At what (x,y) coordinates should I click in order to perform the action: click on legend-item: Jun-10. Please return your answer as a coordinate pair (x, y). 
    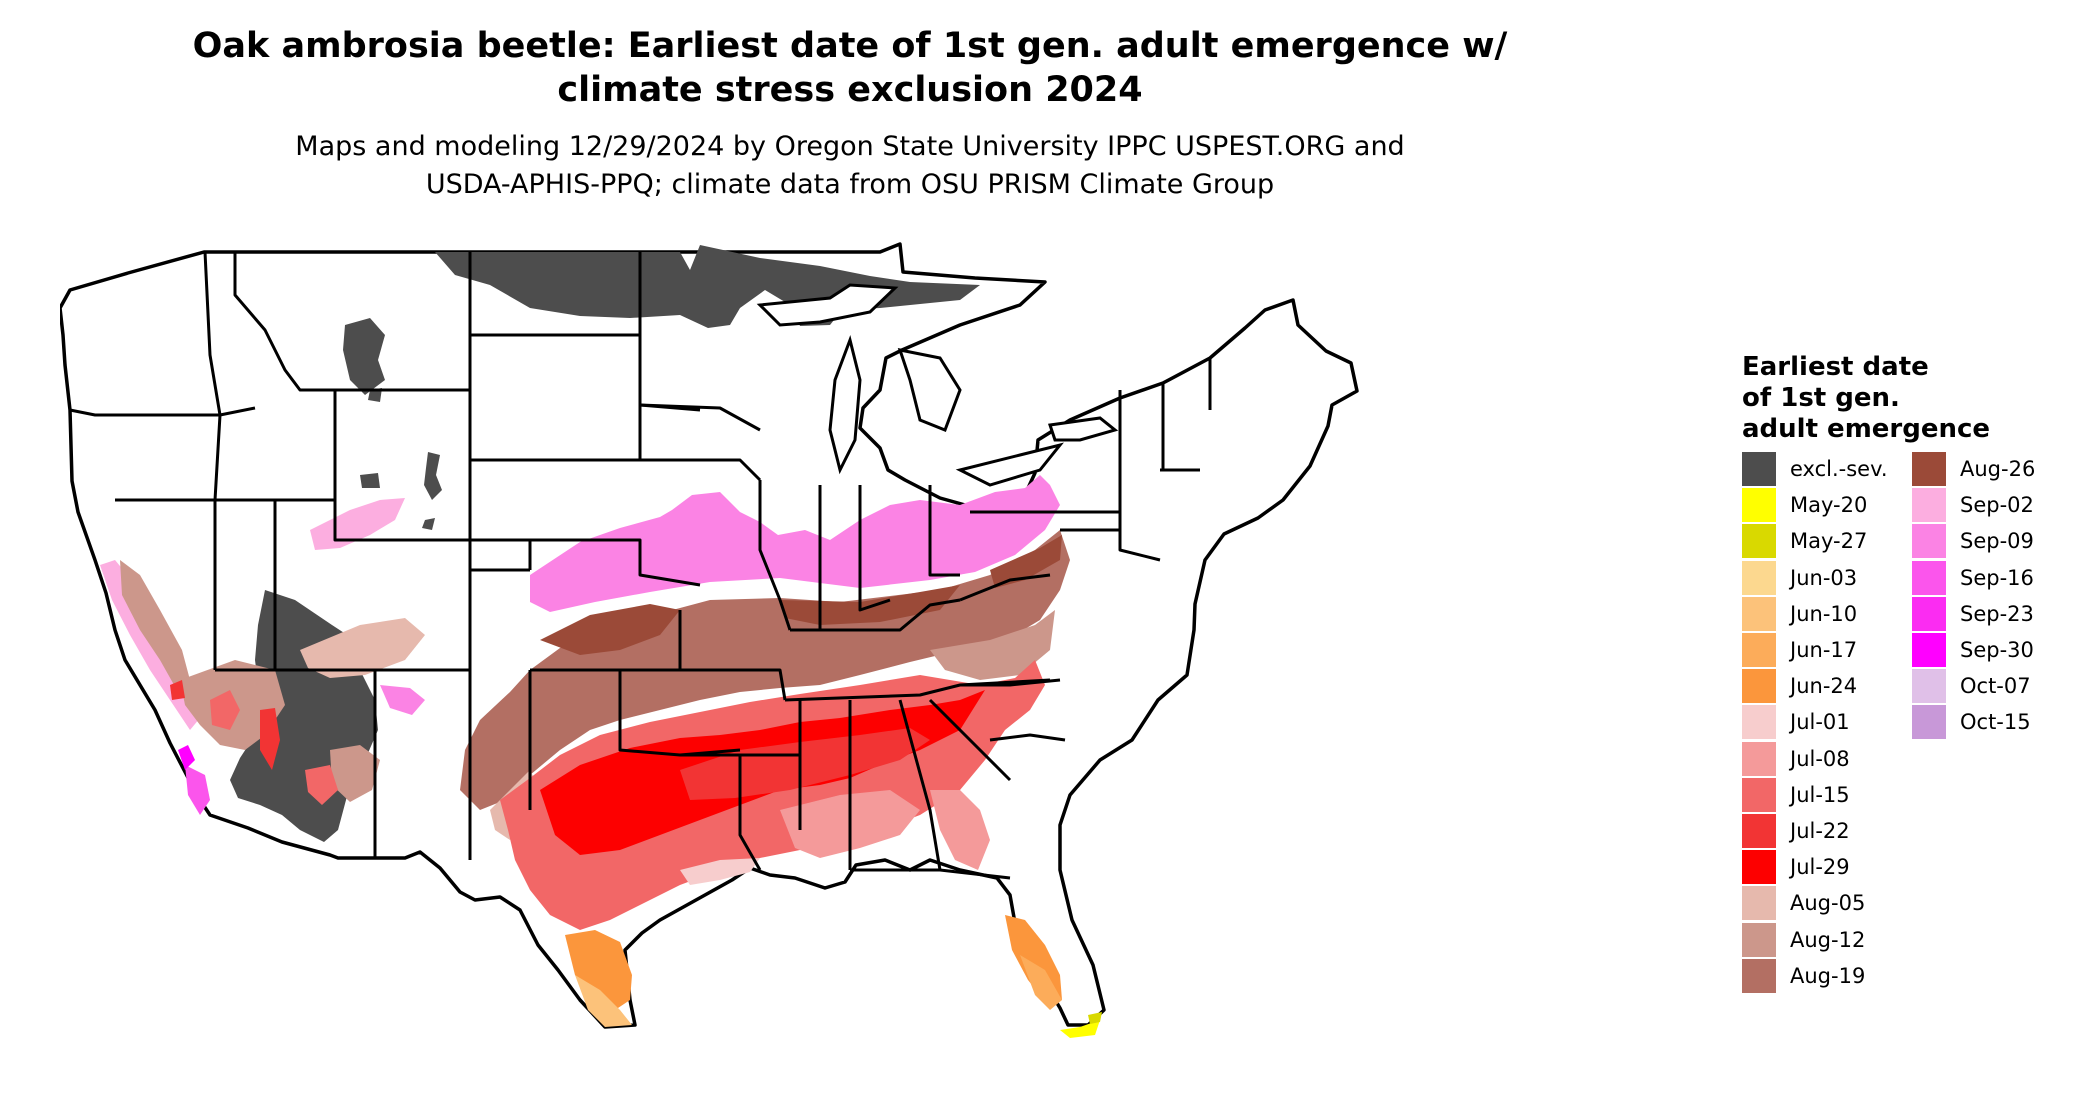
    Looking at the image, I should click on (1800, 613).